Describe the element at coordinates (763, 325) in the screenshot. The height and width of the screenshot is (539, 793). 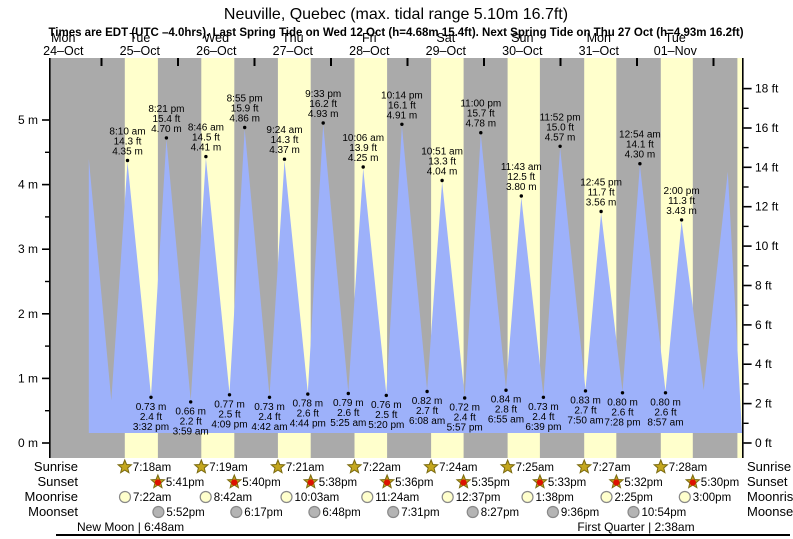
I see `right-axis-tick-label: 6 ft` at that location.